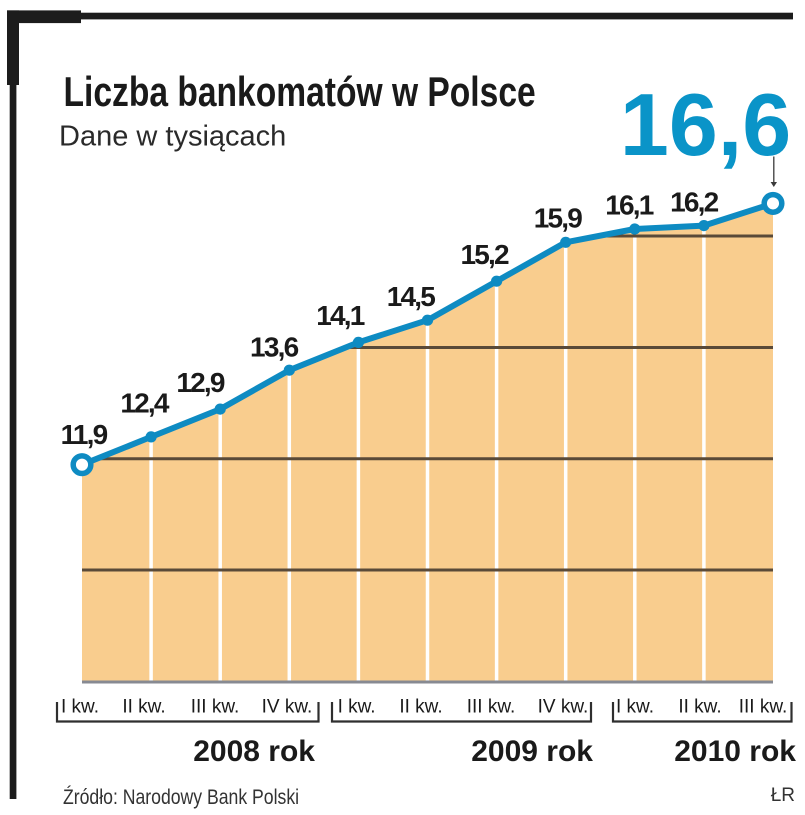 Image resolution: width=805 pixels, height=815 pixels. I want to click on svg-text: 11,9, so click(84, 434).